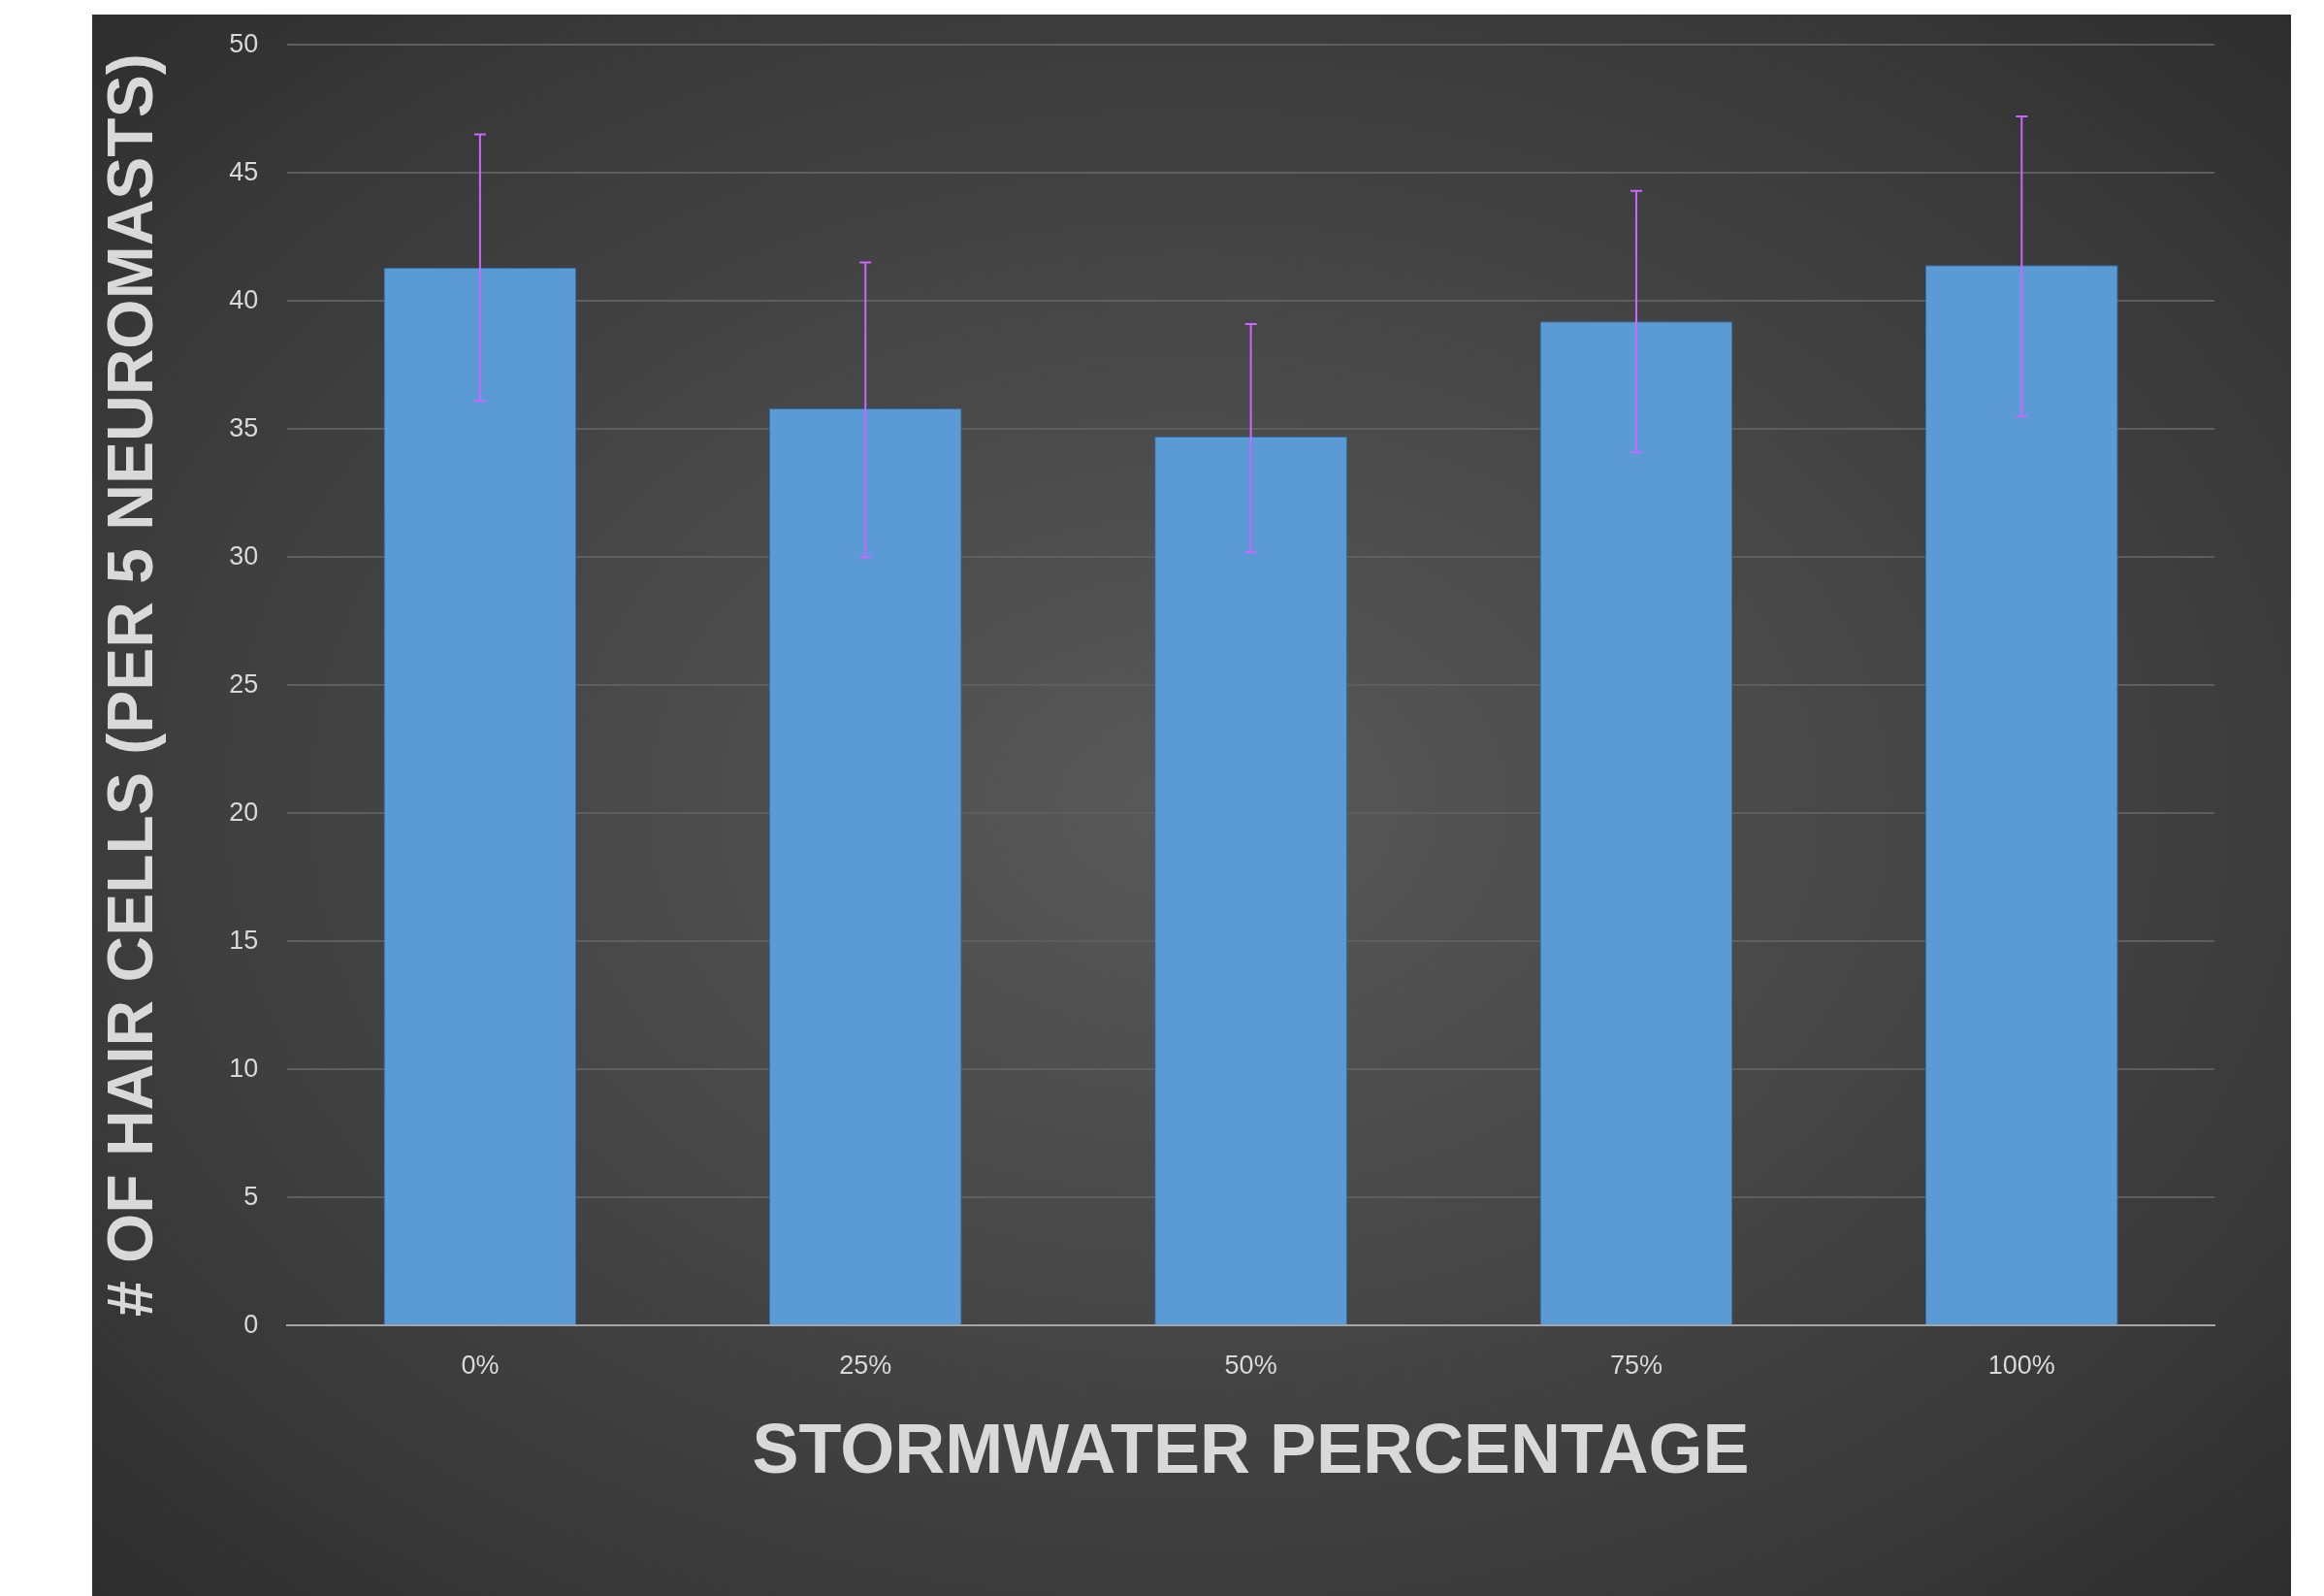 The width and height of the screenshot is (2324, 1596). I want to click on y-tick-label: 0, so click(251, 1324).